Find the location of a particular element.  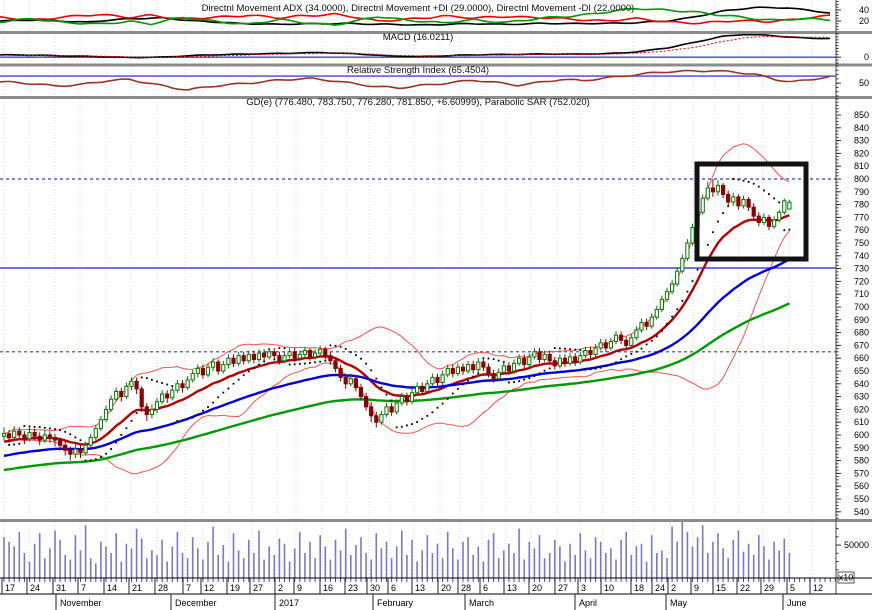

svg-text: 840 is located at coordinates (861, 128).